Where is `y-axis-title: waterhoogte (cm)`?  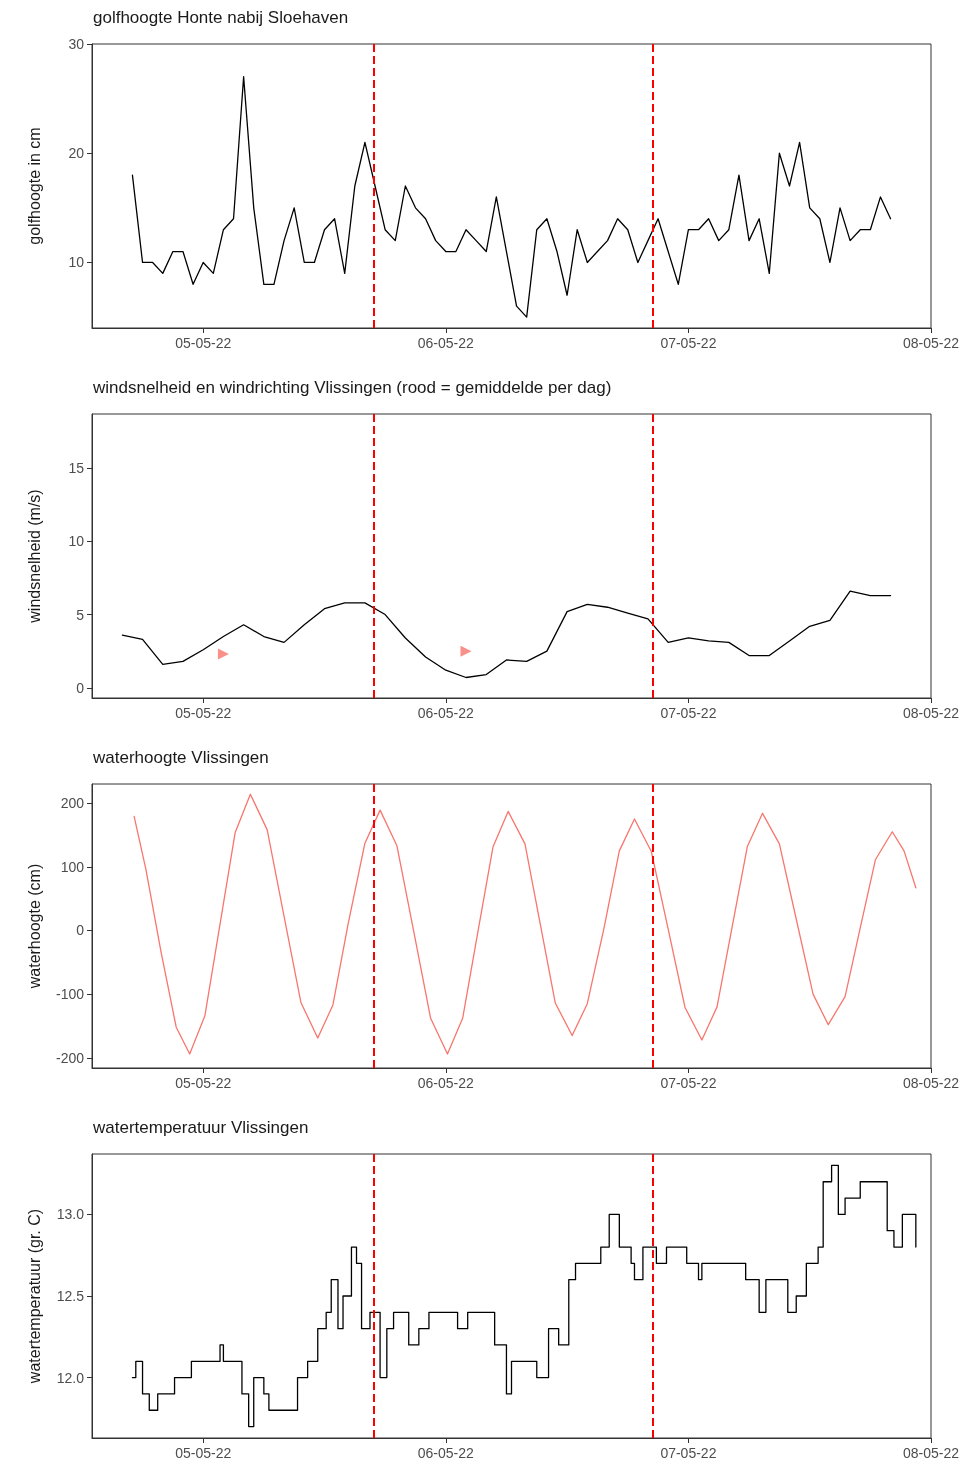 y-axis-title: waterhoogte (cm) is located at coordinates (34, 926).